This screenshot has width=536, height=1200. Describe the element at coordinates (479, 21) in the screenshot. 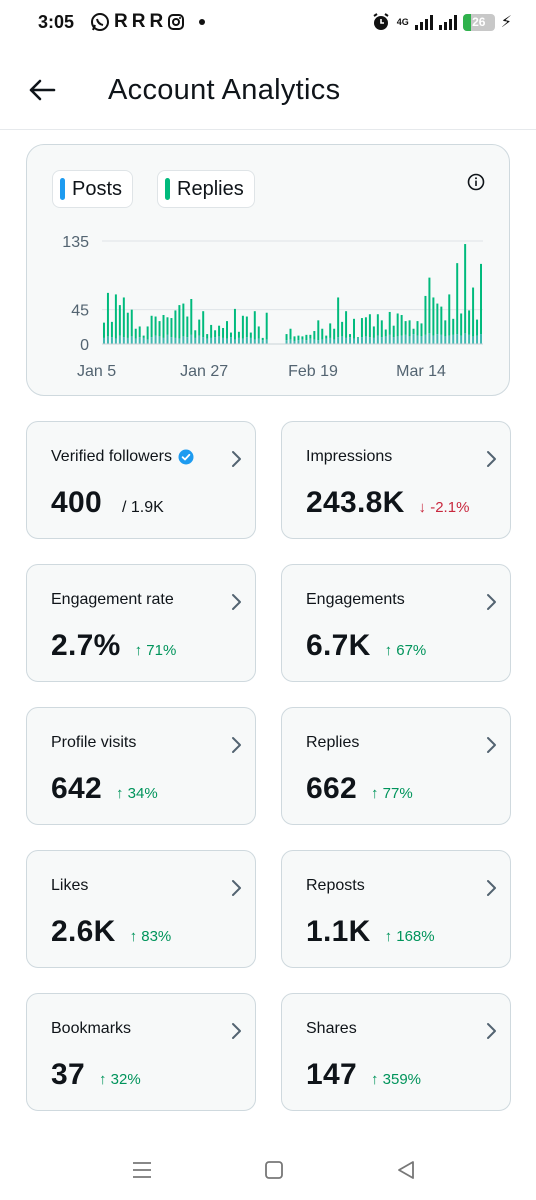

I see `battery-level: 26` at that location.